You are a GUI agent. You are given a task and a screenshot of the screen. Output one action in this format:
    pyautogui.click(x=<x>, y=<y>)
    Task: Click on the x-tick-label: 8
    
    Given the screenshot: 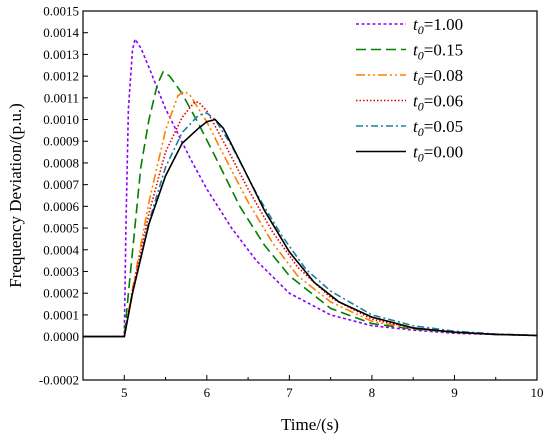 What is the action you would take?
    pyautogui.click(x=372, y=392)
    